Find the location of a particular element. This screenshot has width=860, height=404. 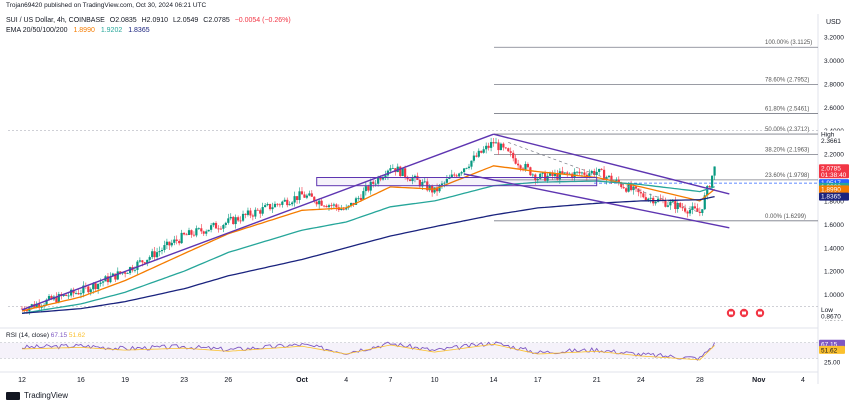

price-badge-subtext: 2.3661 is located at coordinates (831, 141).